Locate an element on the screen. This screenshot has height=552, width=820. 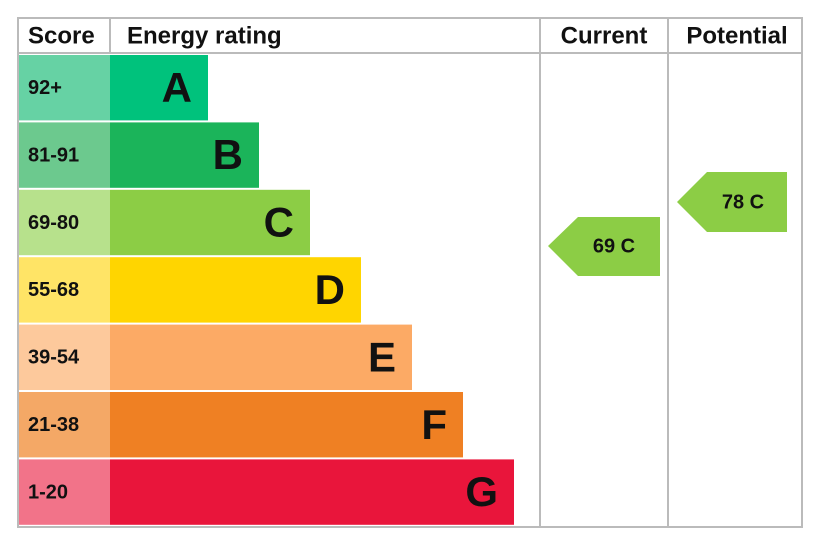
score-label: 21-38 is located at coordinates (53, 425).